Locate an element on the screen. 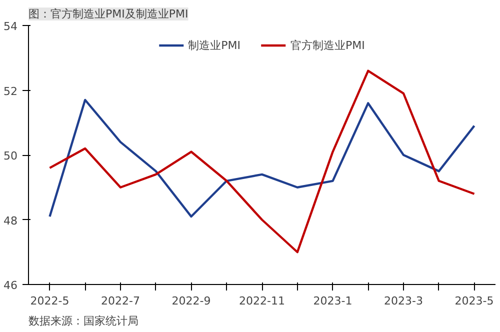 This screenshot has height=332, width=500. y-tick-label: 52 is located at coordinates (11, 91).